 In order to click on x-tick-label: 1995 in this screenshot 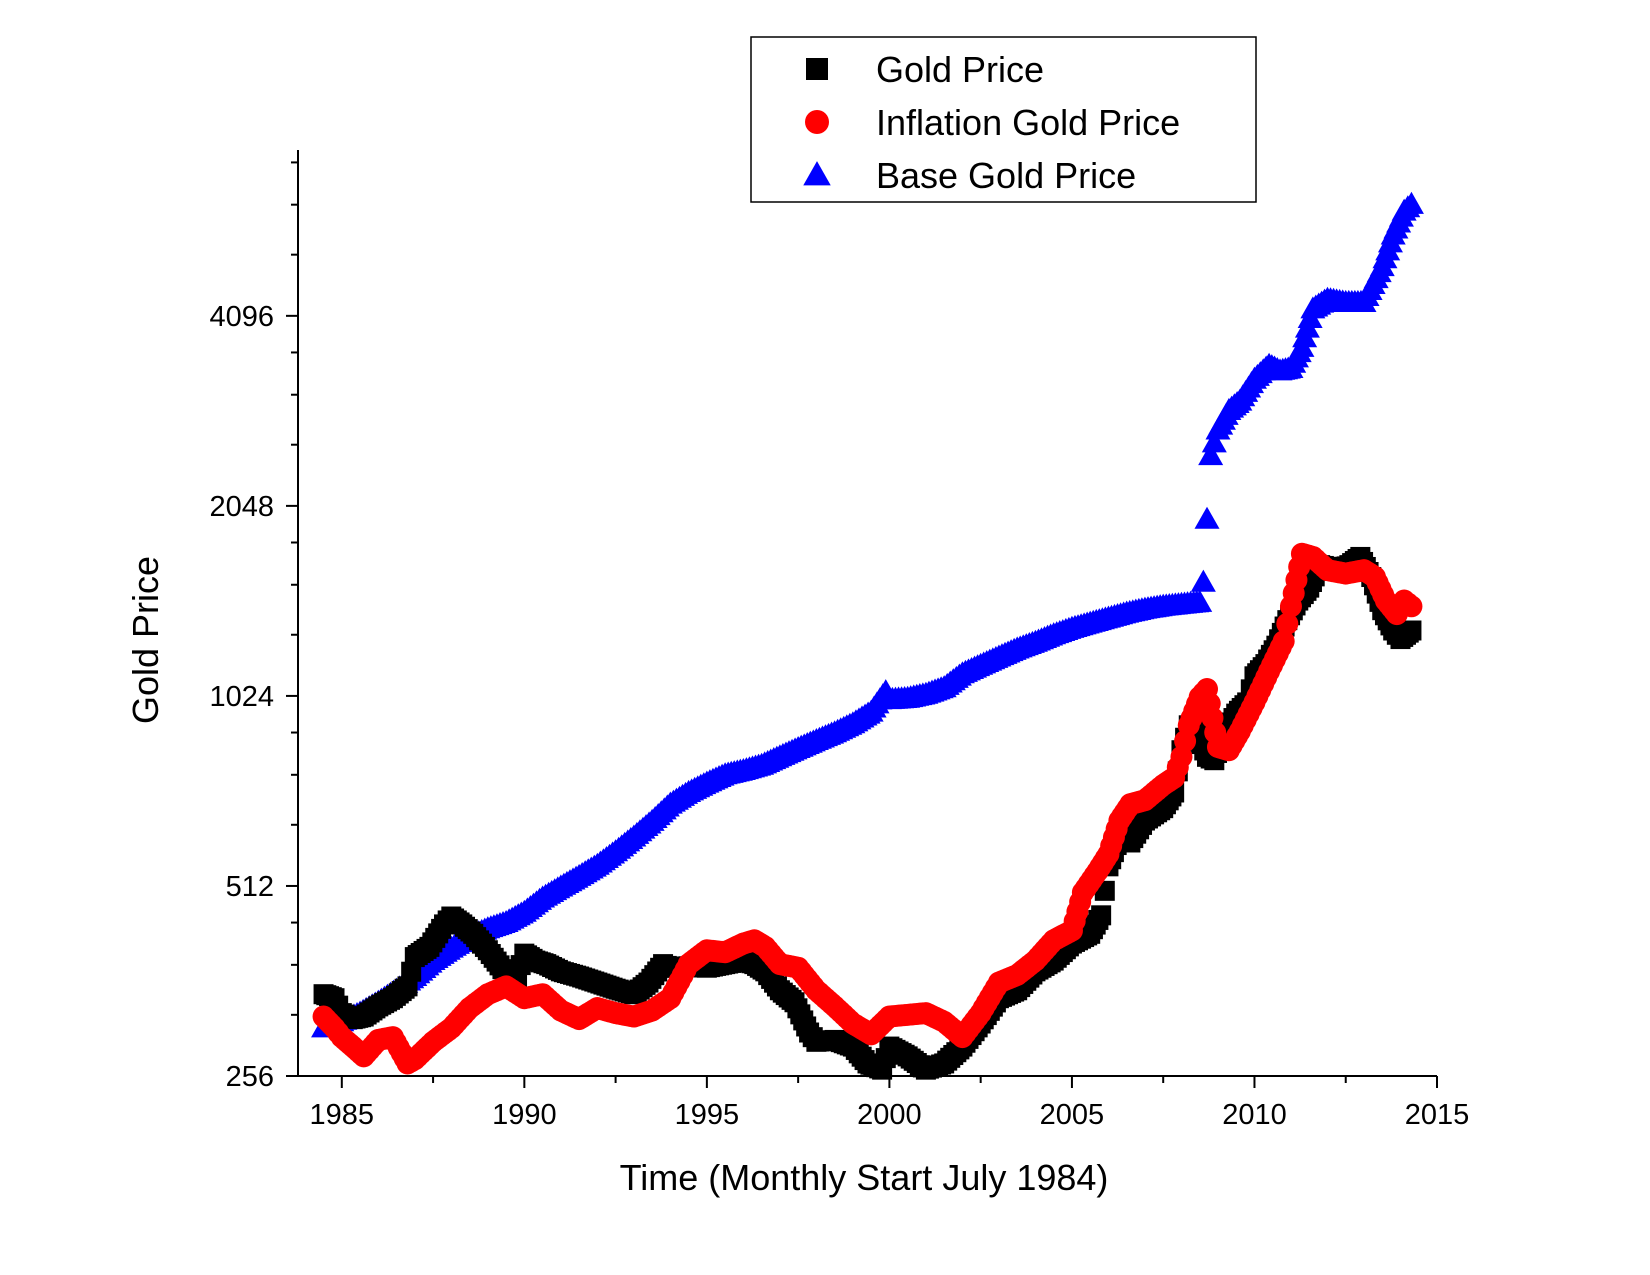, I will do `click(707, 1115)`.